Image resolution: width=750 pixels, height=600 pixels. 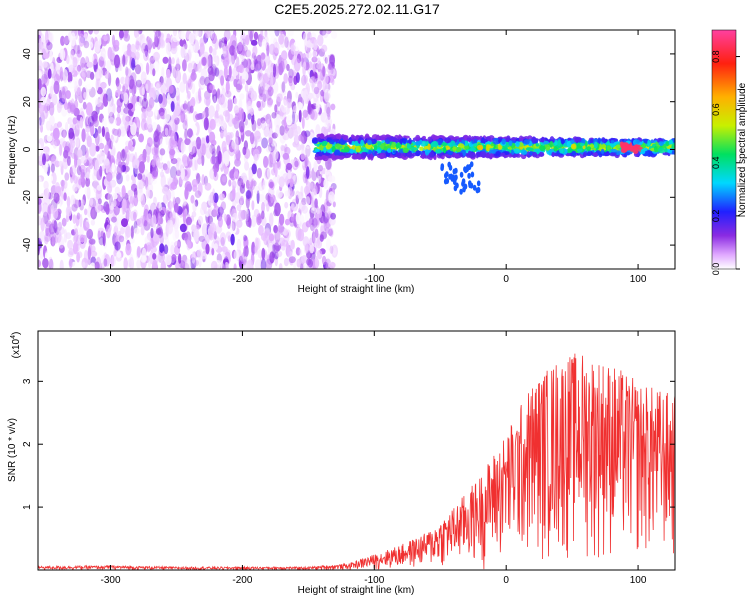 What do you see at coordinates (111, 279) in the screenshot?
I see `spectrogram-x-tick-label: -300` at bounding box center [111, 279].